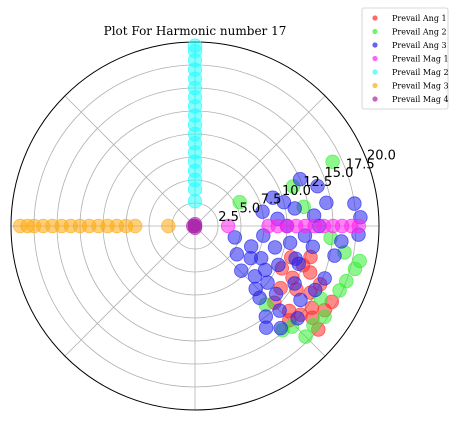  Describe the element at coordinates (195, 31) in the screenshot. I see `chart-title: Plot For Harmonic number 17` at that location.